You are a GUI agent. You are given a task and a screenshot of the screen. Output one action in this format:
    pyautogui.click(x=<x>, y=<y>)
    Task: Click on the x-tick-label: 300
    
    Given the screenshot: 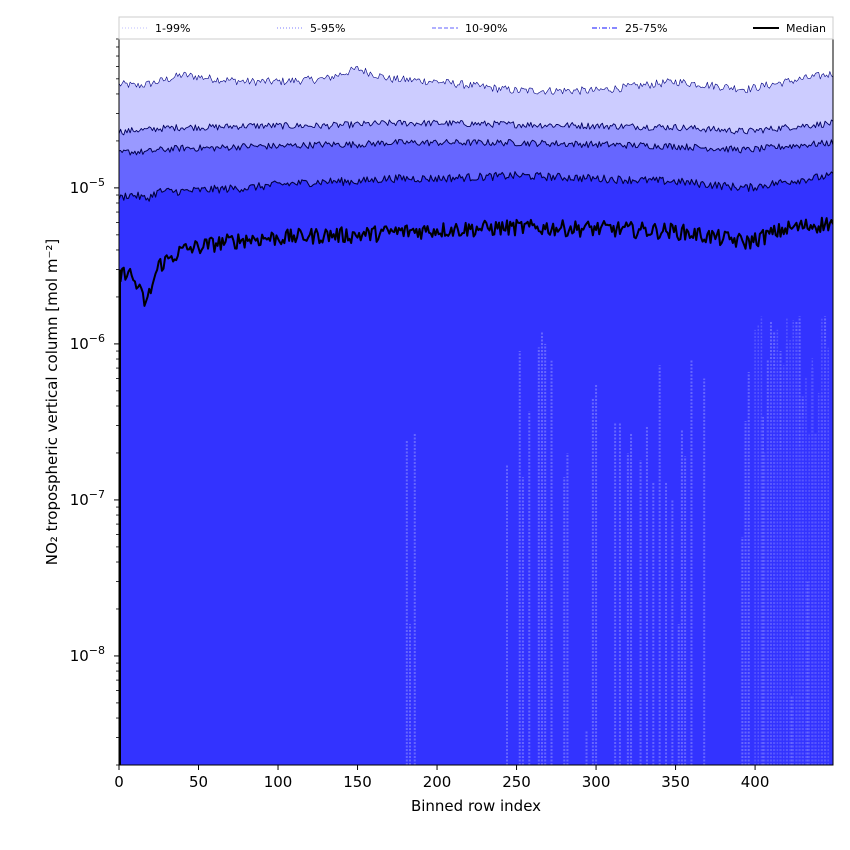 What is the action you would take?
    pyautogui.click(x=596, y=782)
    